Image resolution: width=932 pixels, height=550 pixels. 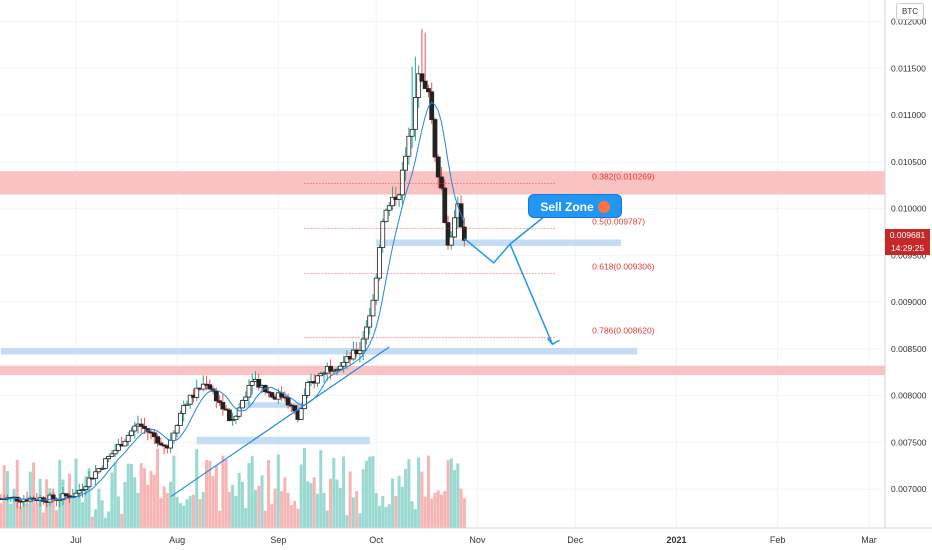 What do you see at coordinates (508, 291) in the screenshot?
I see `projection-path` at bounding box center [508, 291].